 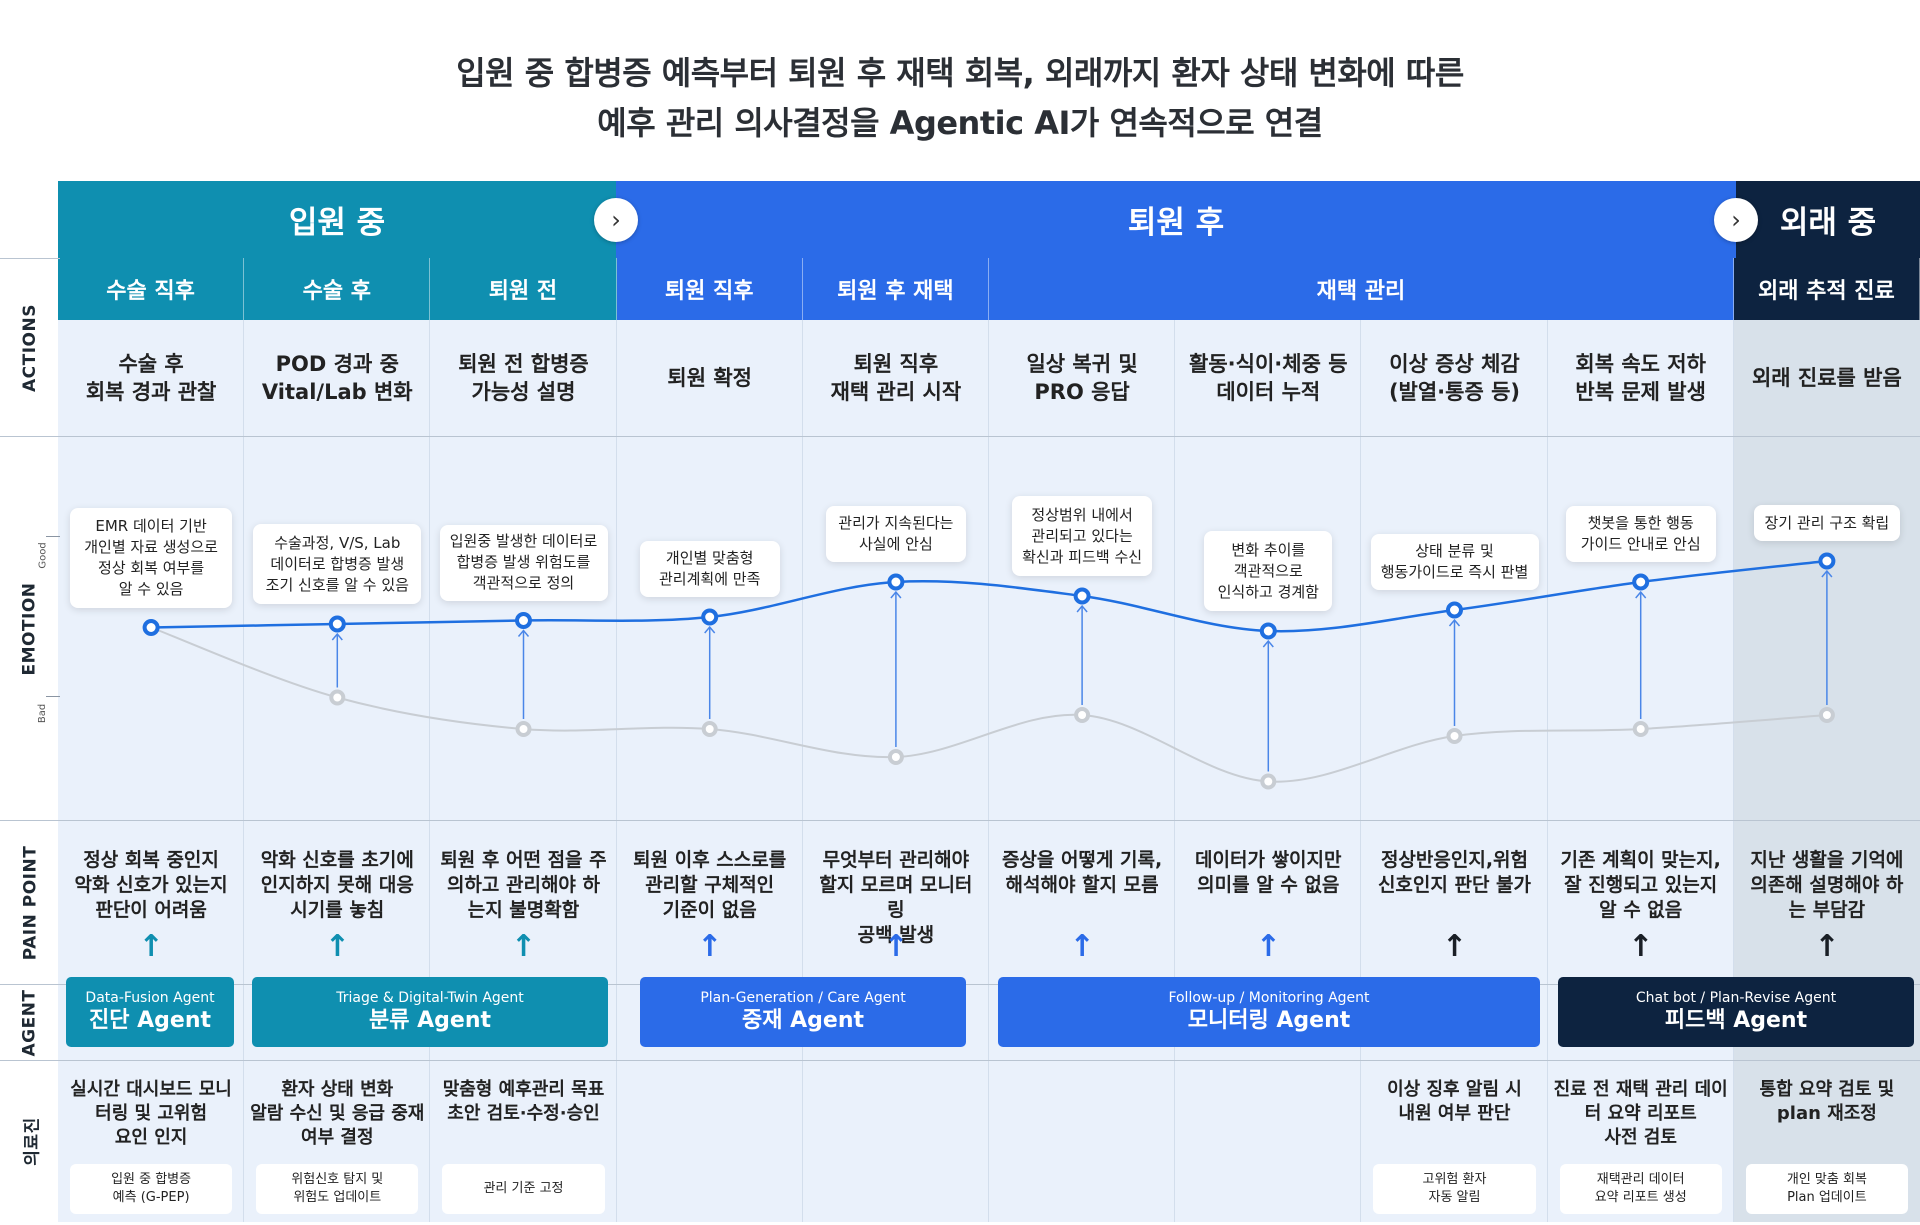 I want to click on medical-system-box: 위험신호 탐지 및 위험도 업데이트, so click(x=337, y=1189).